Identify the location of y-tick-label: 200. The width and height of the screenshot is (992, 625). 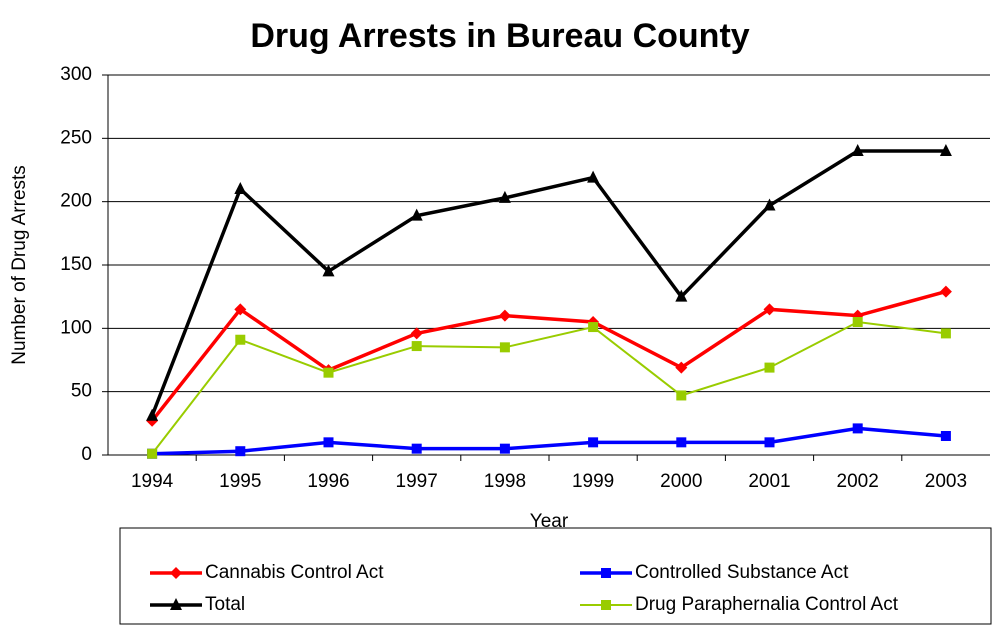
(76, 201).